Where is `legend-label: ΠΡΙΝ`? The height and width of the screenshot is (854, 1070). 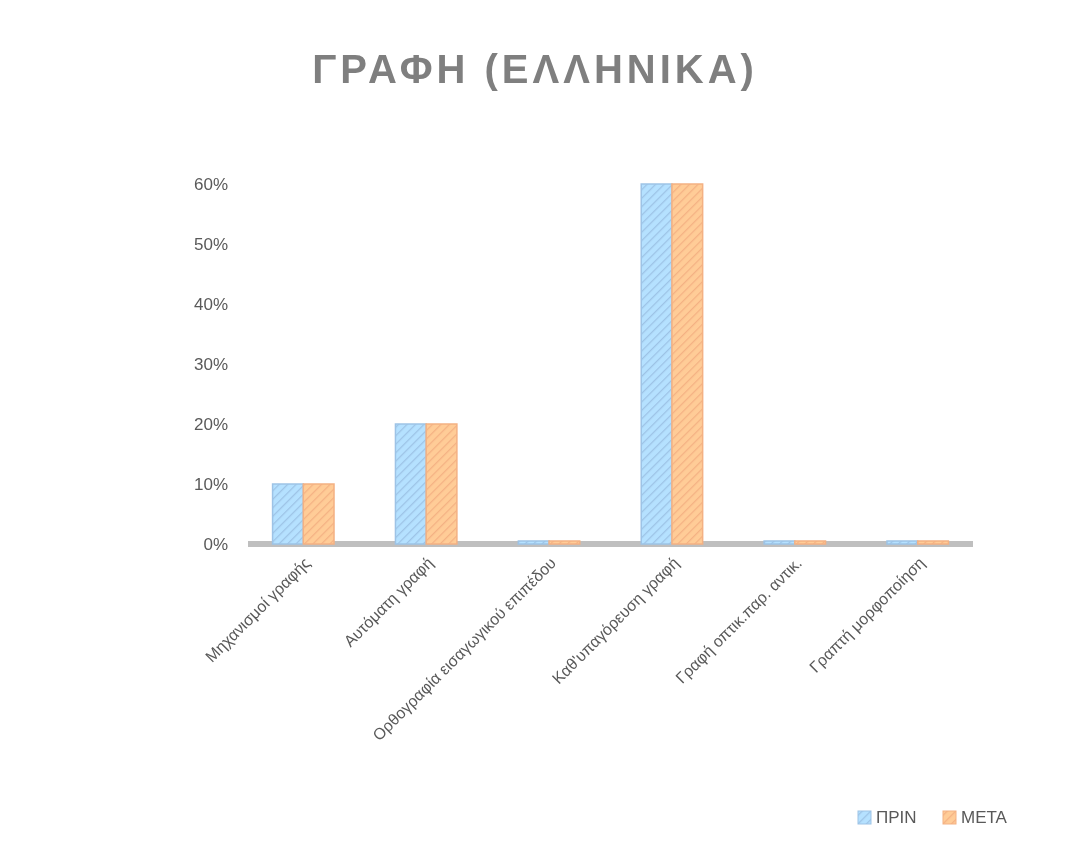
legend-label: ΠΡΙΝ is located at coordinates (896, 817).